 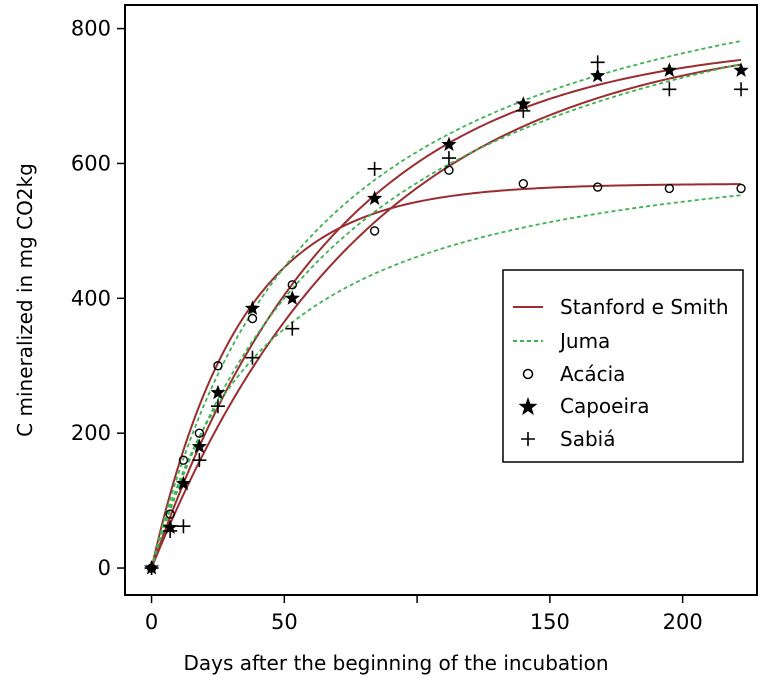 What do you see at coordinates (91, 298) in the screenshot?
I see `y-tick-label: 400` at bounding box center [91, 298].